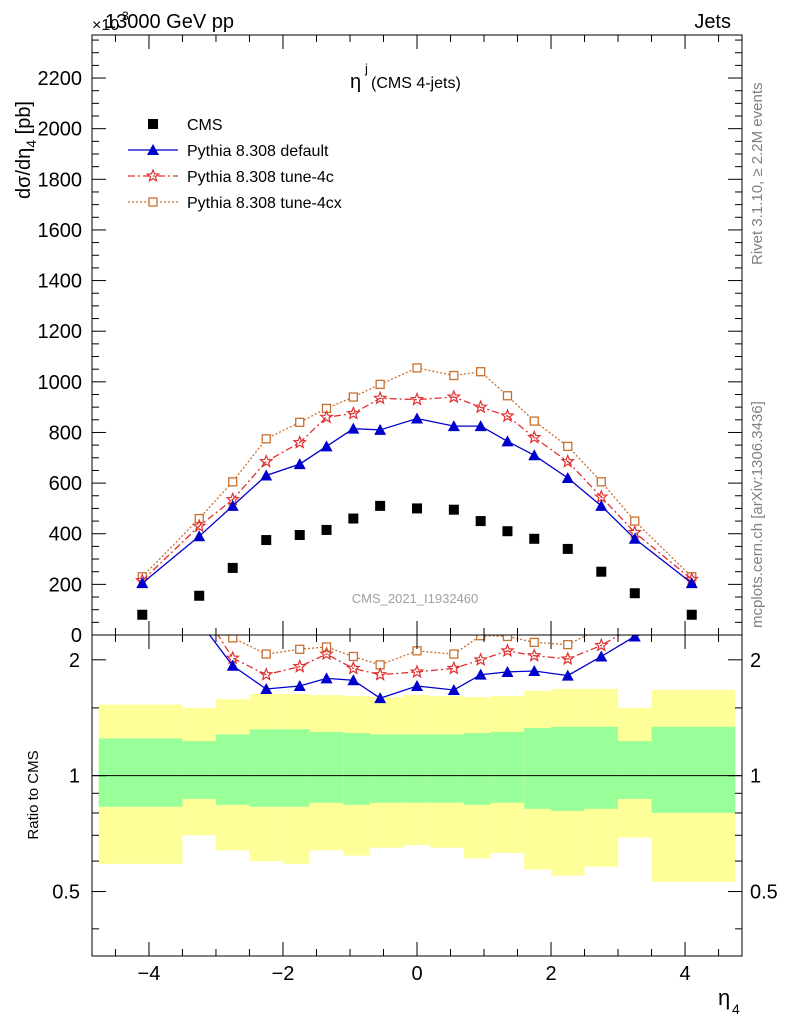 Image resolution: width=786 pixels, height=1024 pixels. Describe the element at coordinates (283, 974) in the screenshot. I see `x-tick-label: −2` at that location.